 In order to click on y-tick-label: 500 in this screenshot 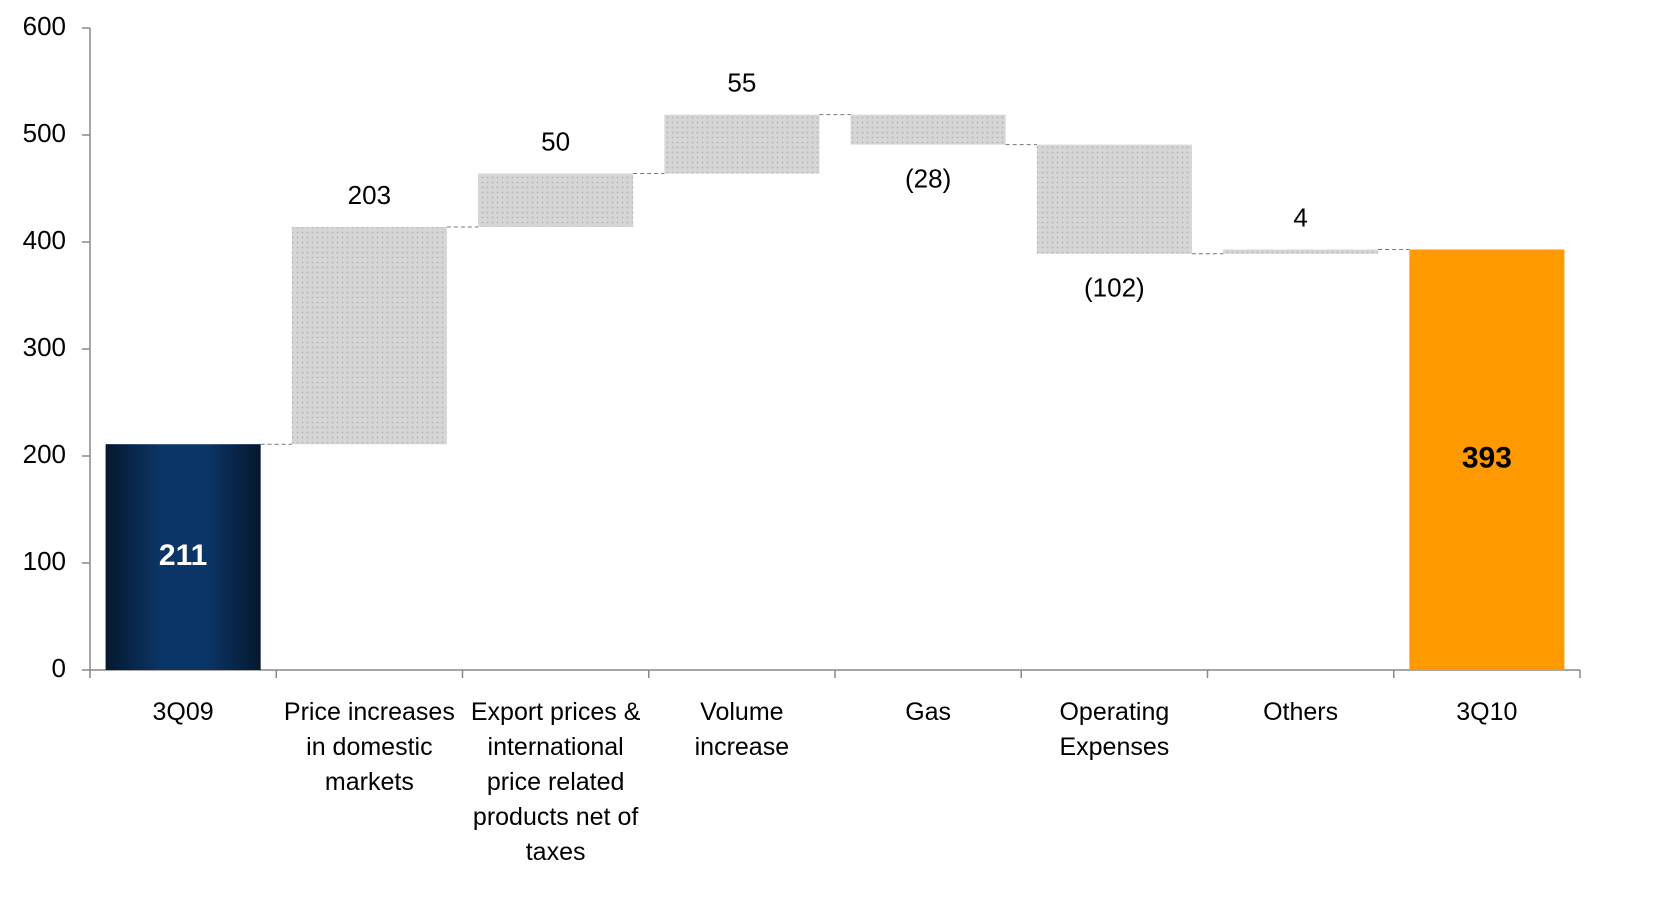, I will do `click(44, 133)`.